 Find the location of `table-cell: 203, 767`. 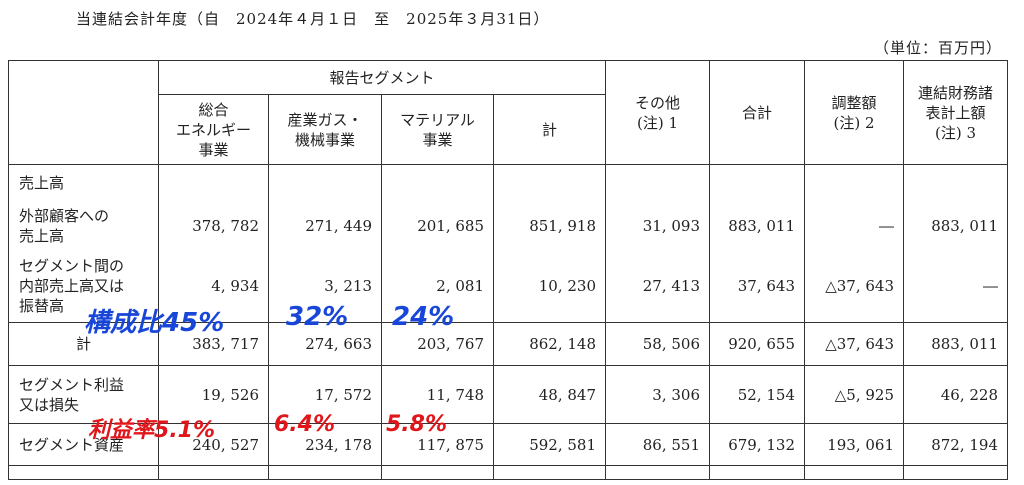

table-cell: 203, 767 is located at coordinates (437, 344).